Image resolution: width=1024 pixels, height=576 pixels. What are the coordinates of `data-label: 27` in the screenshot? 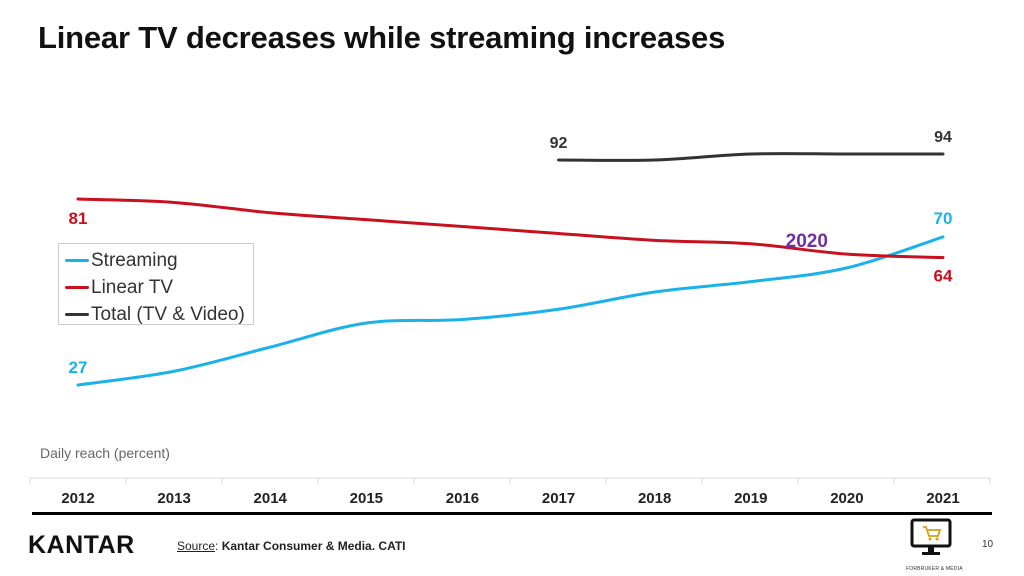 It's located at (78, 367).